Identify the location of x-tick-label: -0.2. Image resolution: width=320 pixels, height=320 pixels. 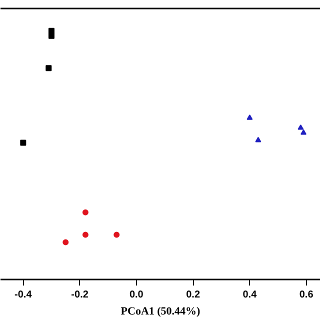
(80, 295).